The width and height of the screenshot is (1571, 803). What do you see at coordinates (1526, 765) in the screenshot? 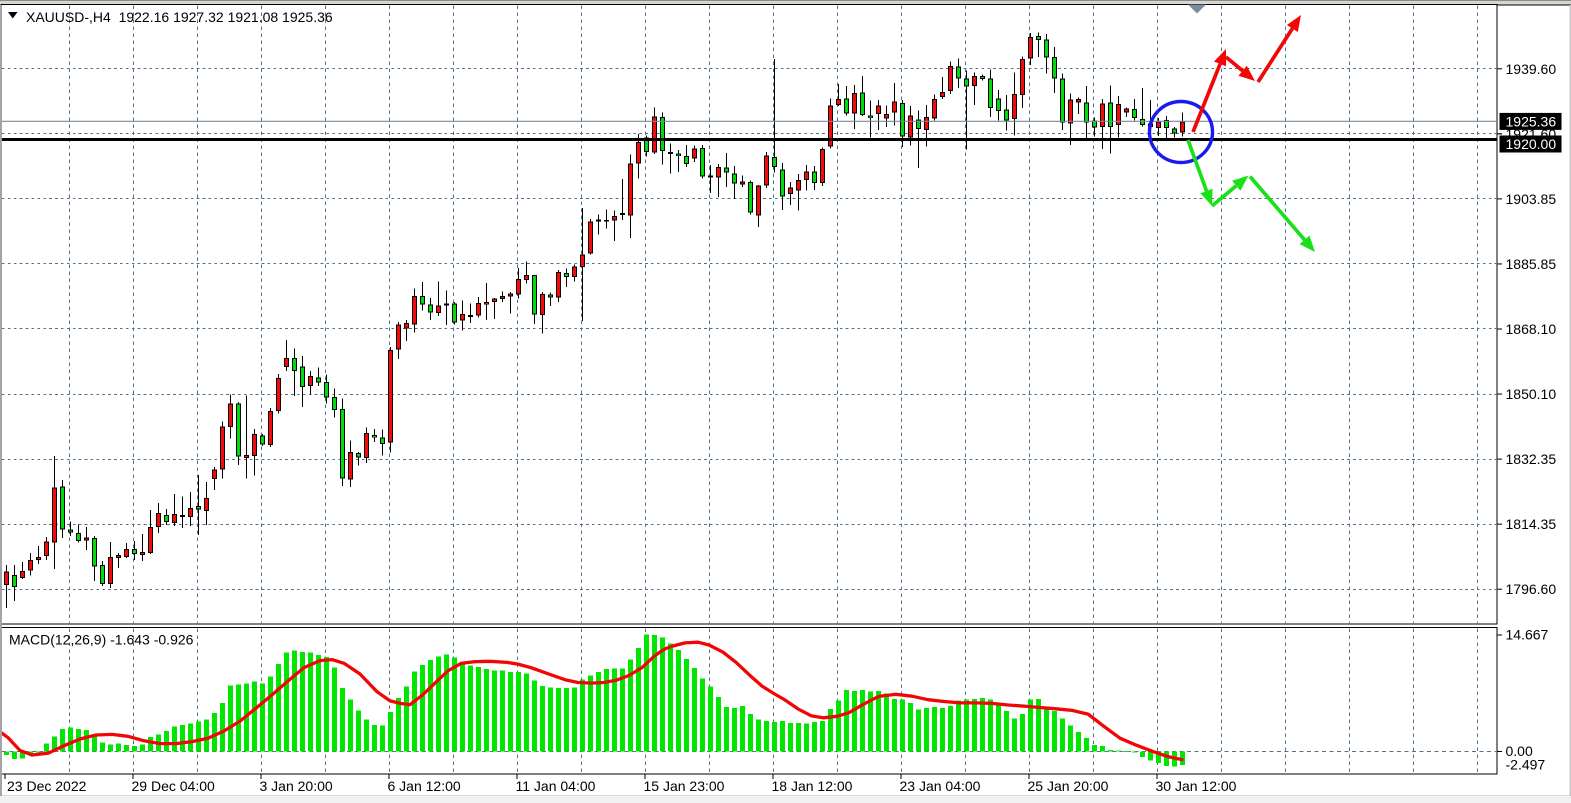
I see `svg-text: -2.497` at bounding box center [1526, 765].